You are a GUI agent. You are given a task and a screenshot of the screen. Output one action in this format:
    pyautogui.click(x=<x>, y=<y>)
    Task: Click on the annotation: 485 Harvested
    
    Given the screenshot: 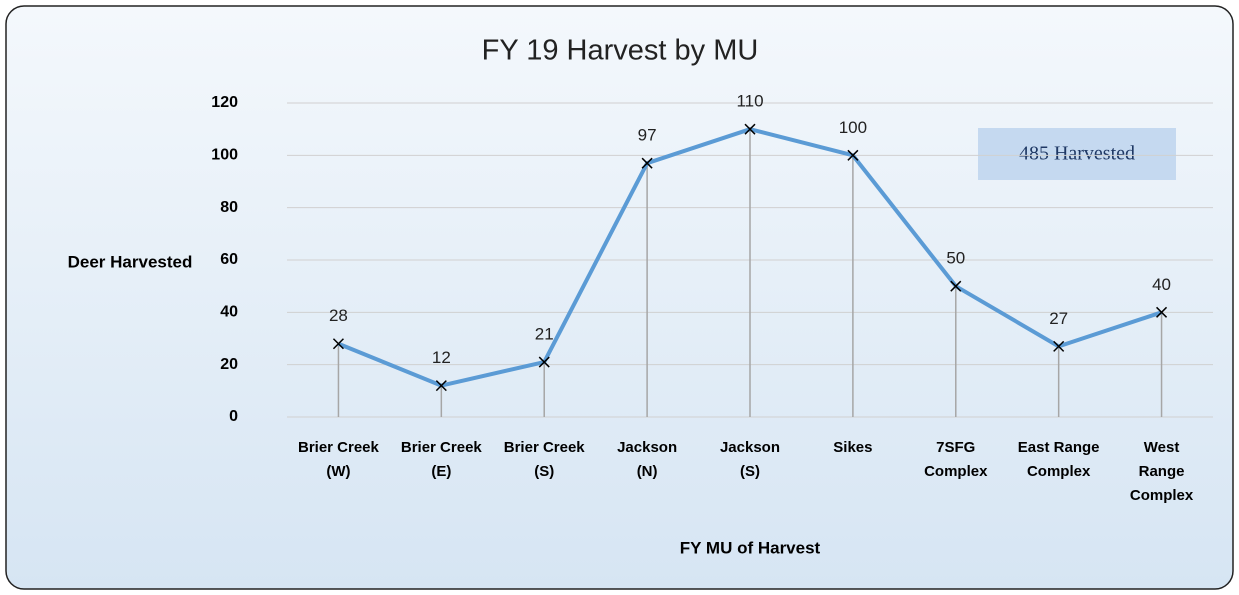 What is the action you would take?
    pyautogui.click(x=1077, y=154)
    